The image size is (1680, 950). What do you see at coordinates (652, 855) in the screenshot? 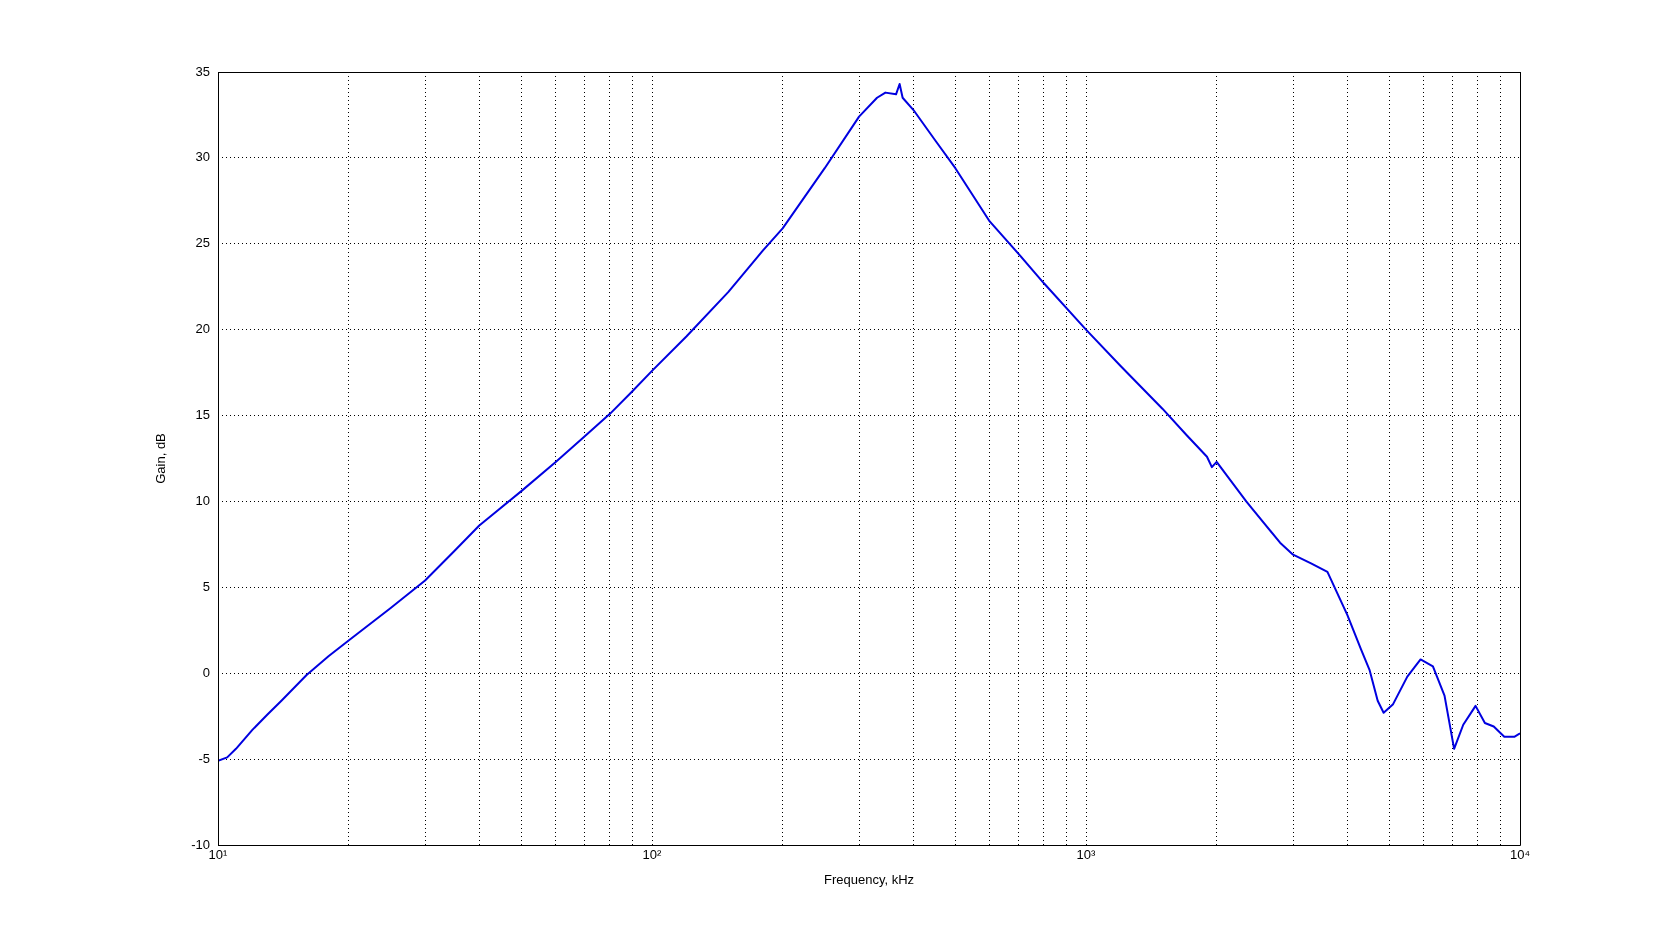
I see `x-tick-label: 10²` at bounding box center [652, 855].